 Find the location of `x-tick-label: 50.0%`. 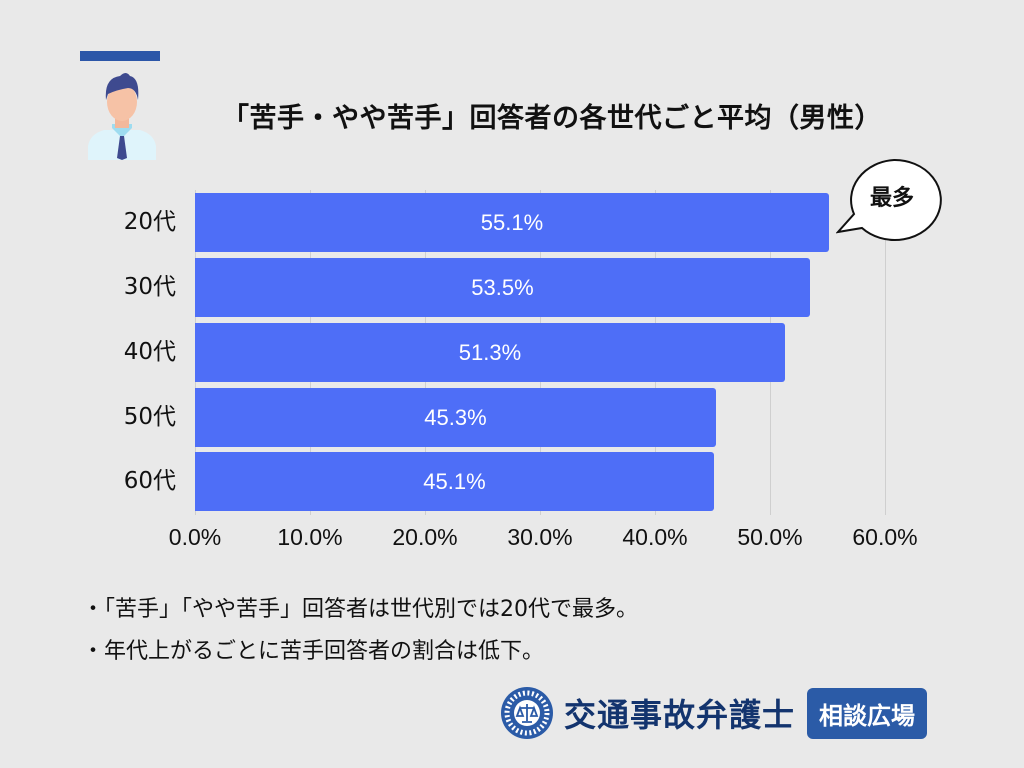

x-tick-label: 50.0% is located at coordinates (770, 537).